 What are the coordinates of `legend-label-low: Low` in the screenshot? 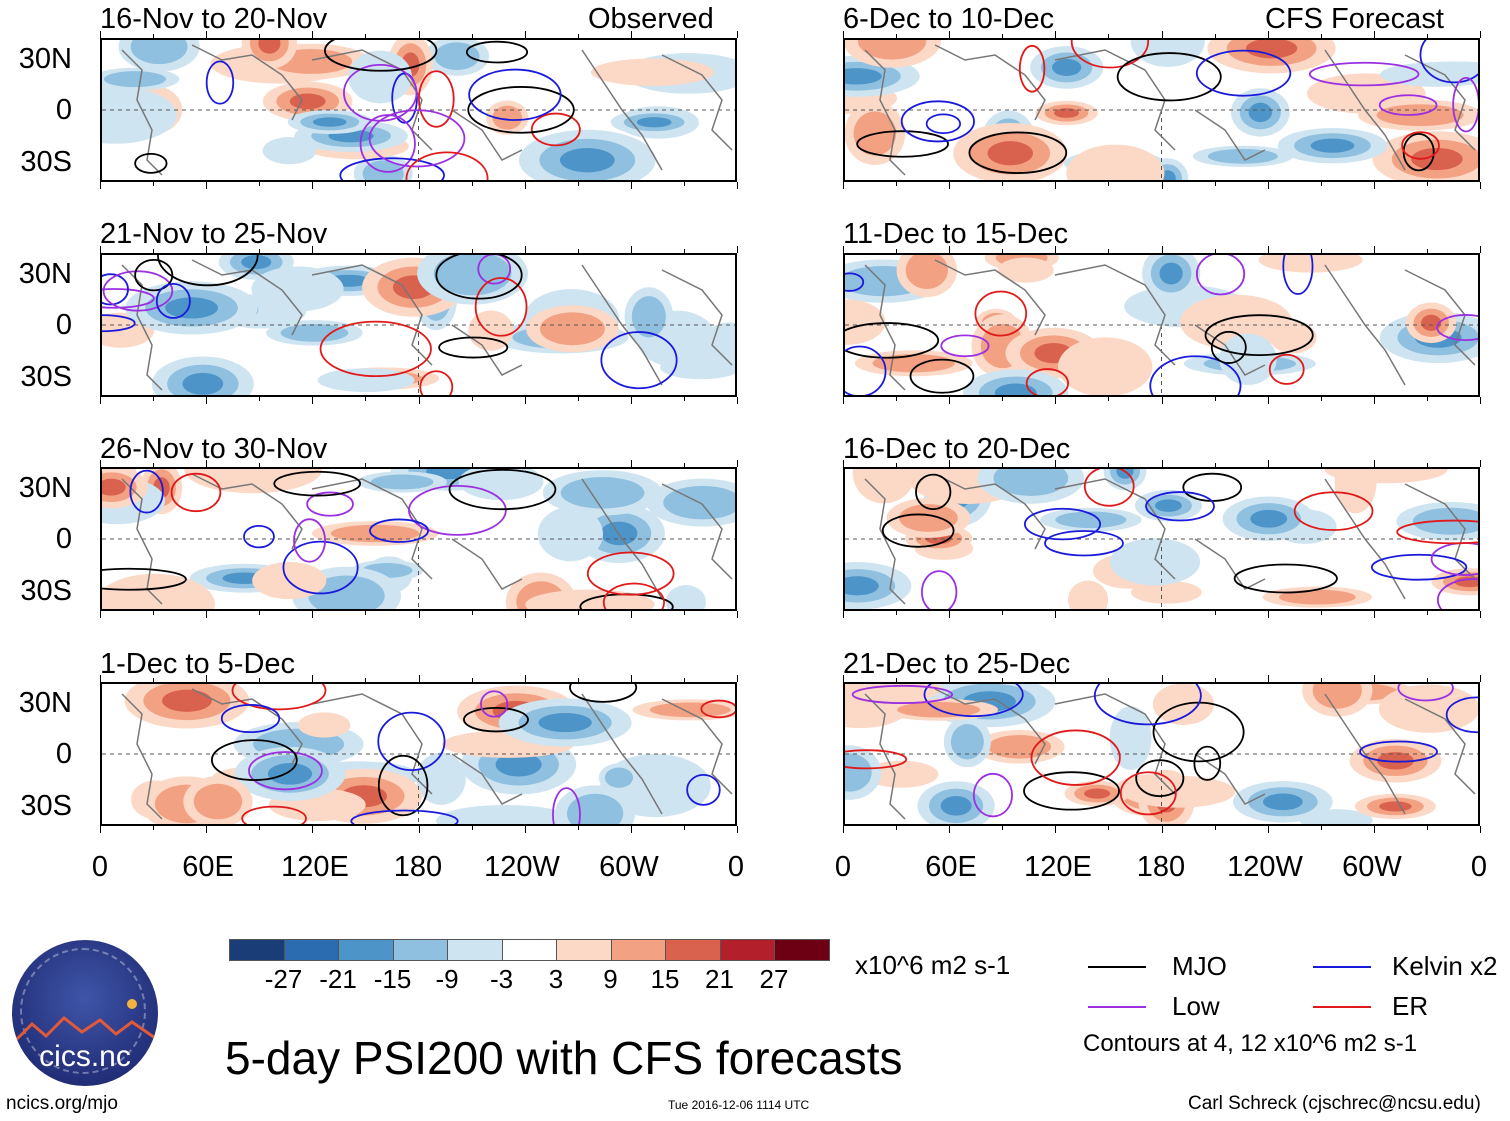 It's located at (1196, 1006).